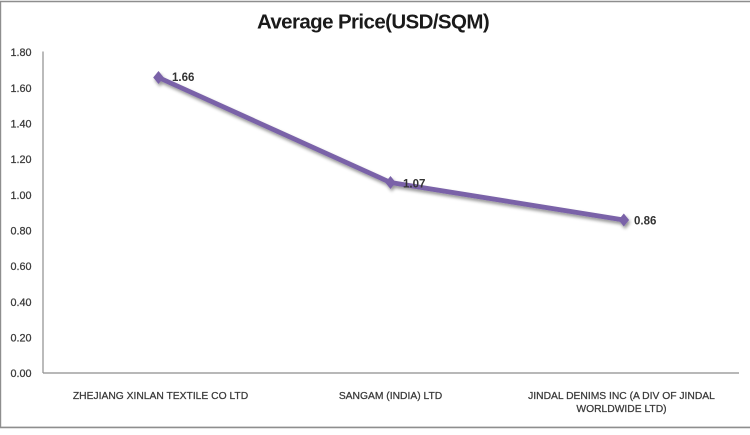 The height and width of the screenshot is (435, 750). What do you see at coordinates (20, 124) in the screenshot?
I see `svg-text: 1.40` at bounding box center [20, 124].